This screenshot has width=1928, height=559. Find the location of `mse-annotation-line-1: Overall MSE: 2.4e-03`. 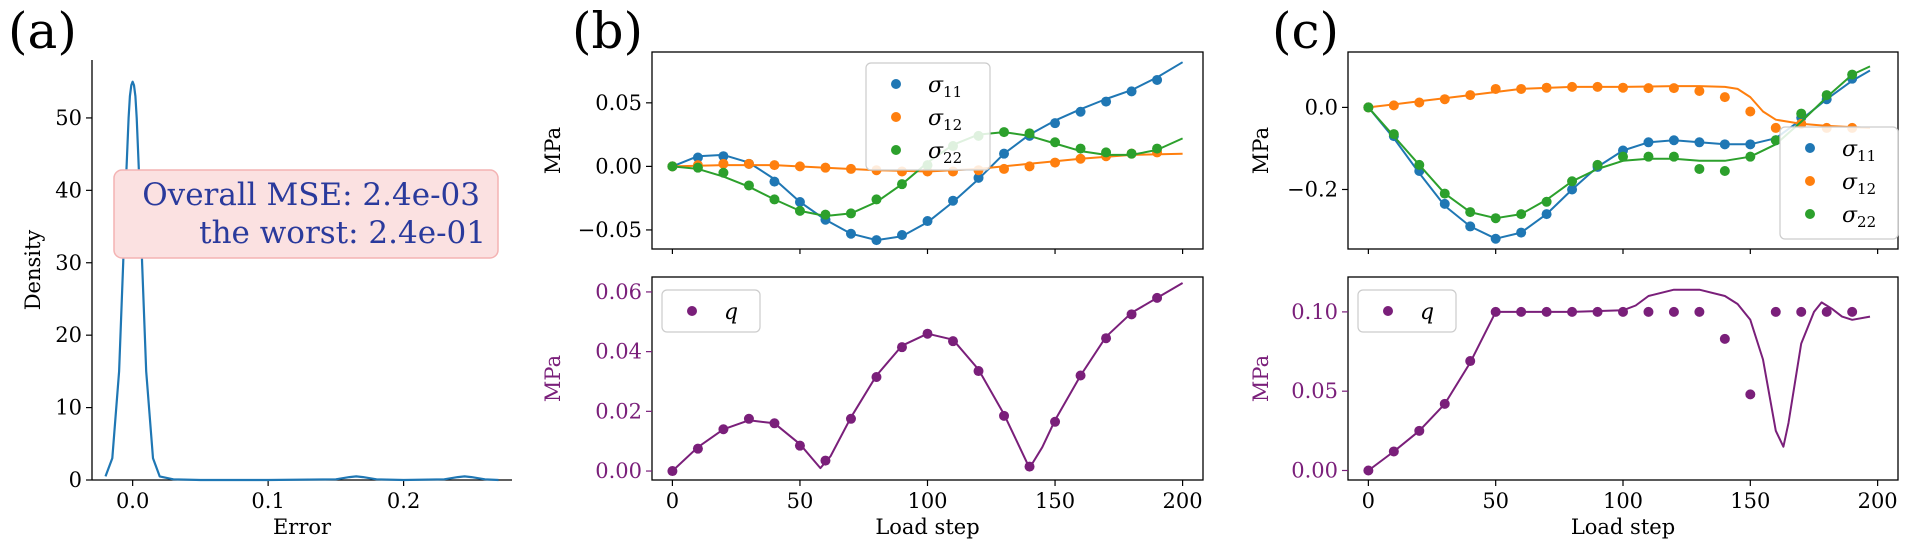

mse-annotation-line-1: Overall MSE: 2.4e-03 is located at coordinates (311, 195).